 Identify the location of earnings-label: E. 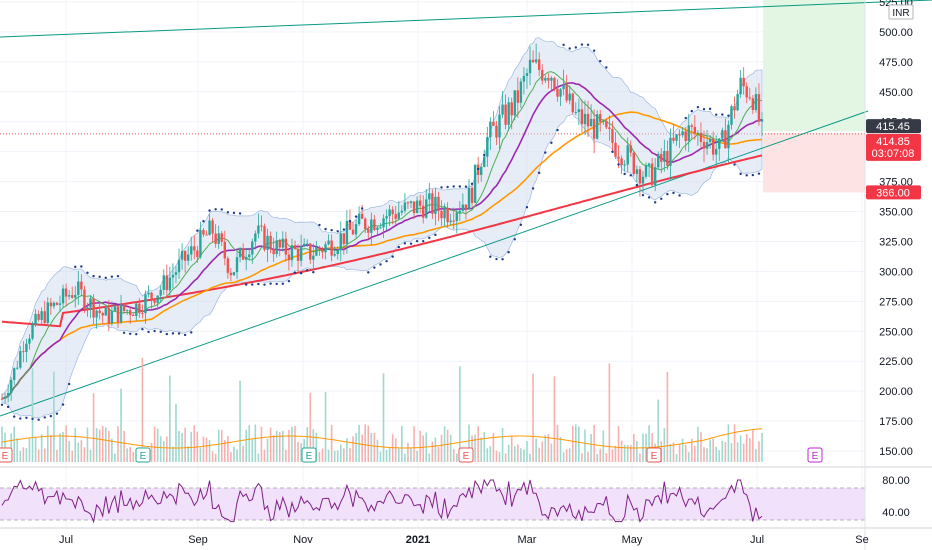
(5, 456).